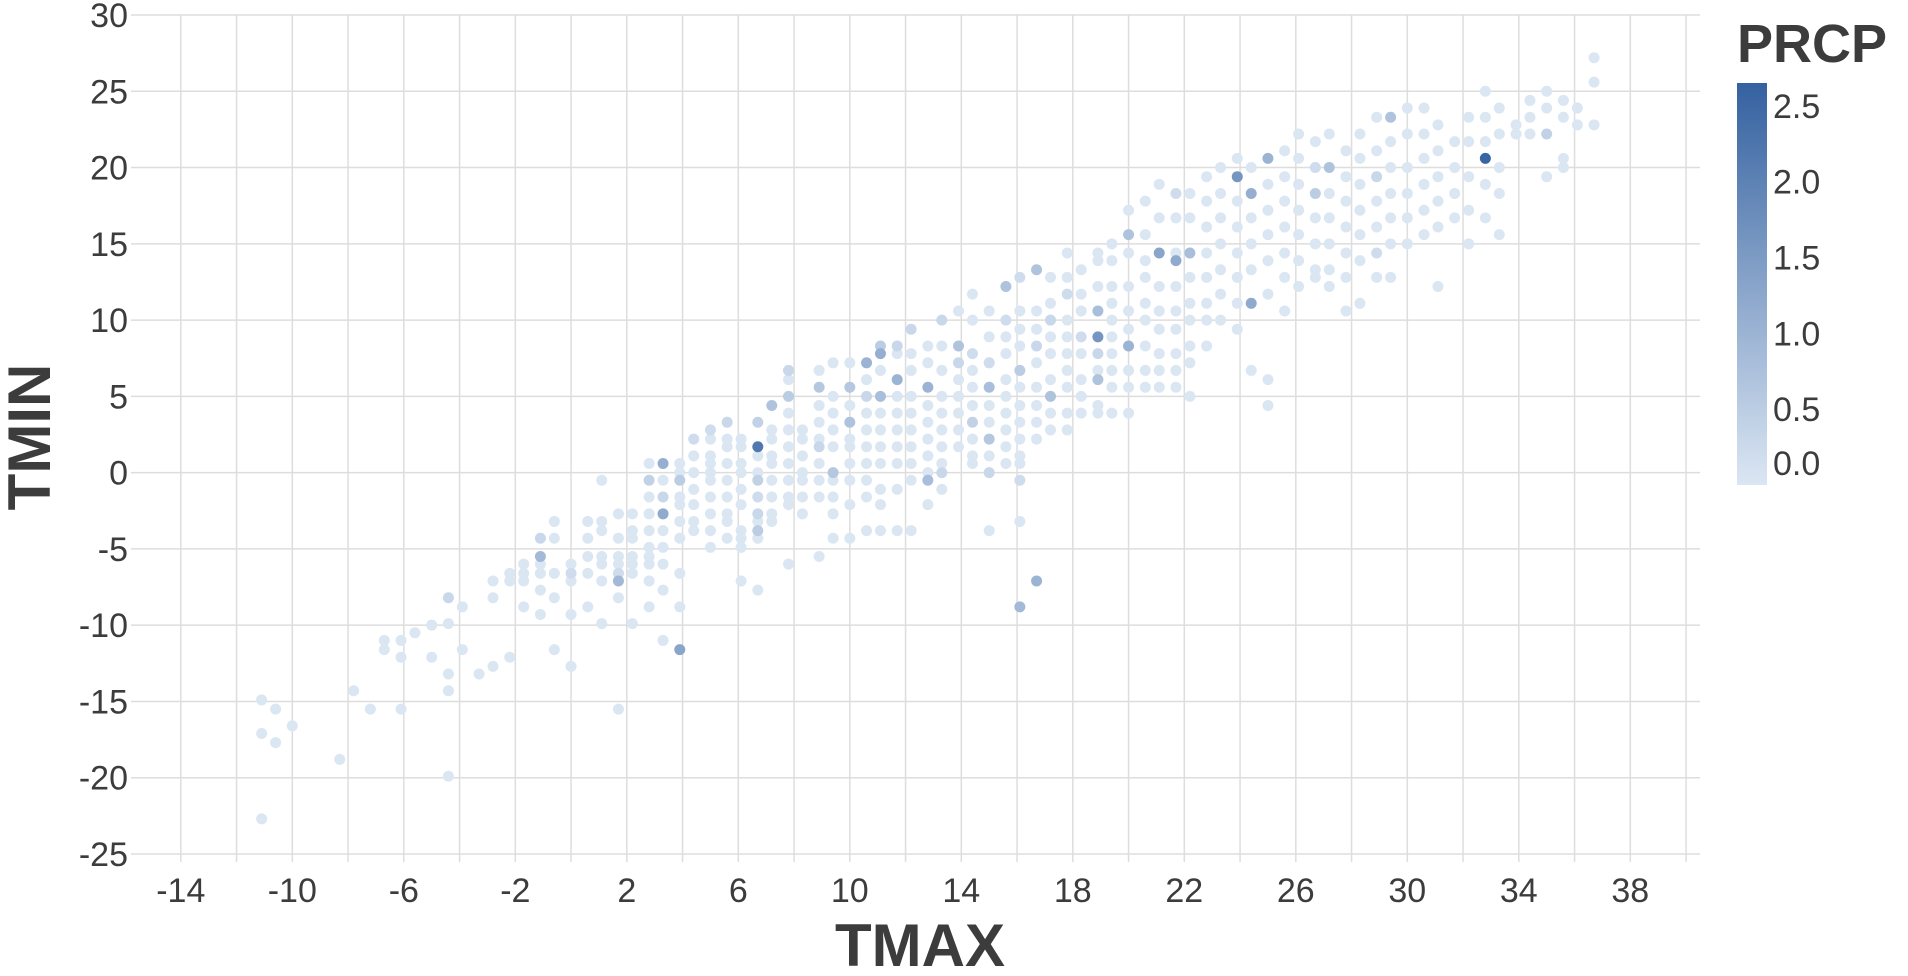  I want to click on y-tick-label: -15, so click(103, 702).